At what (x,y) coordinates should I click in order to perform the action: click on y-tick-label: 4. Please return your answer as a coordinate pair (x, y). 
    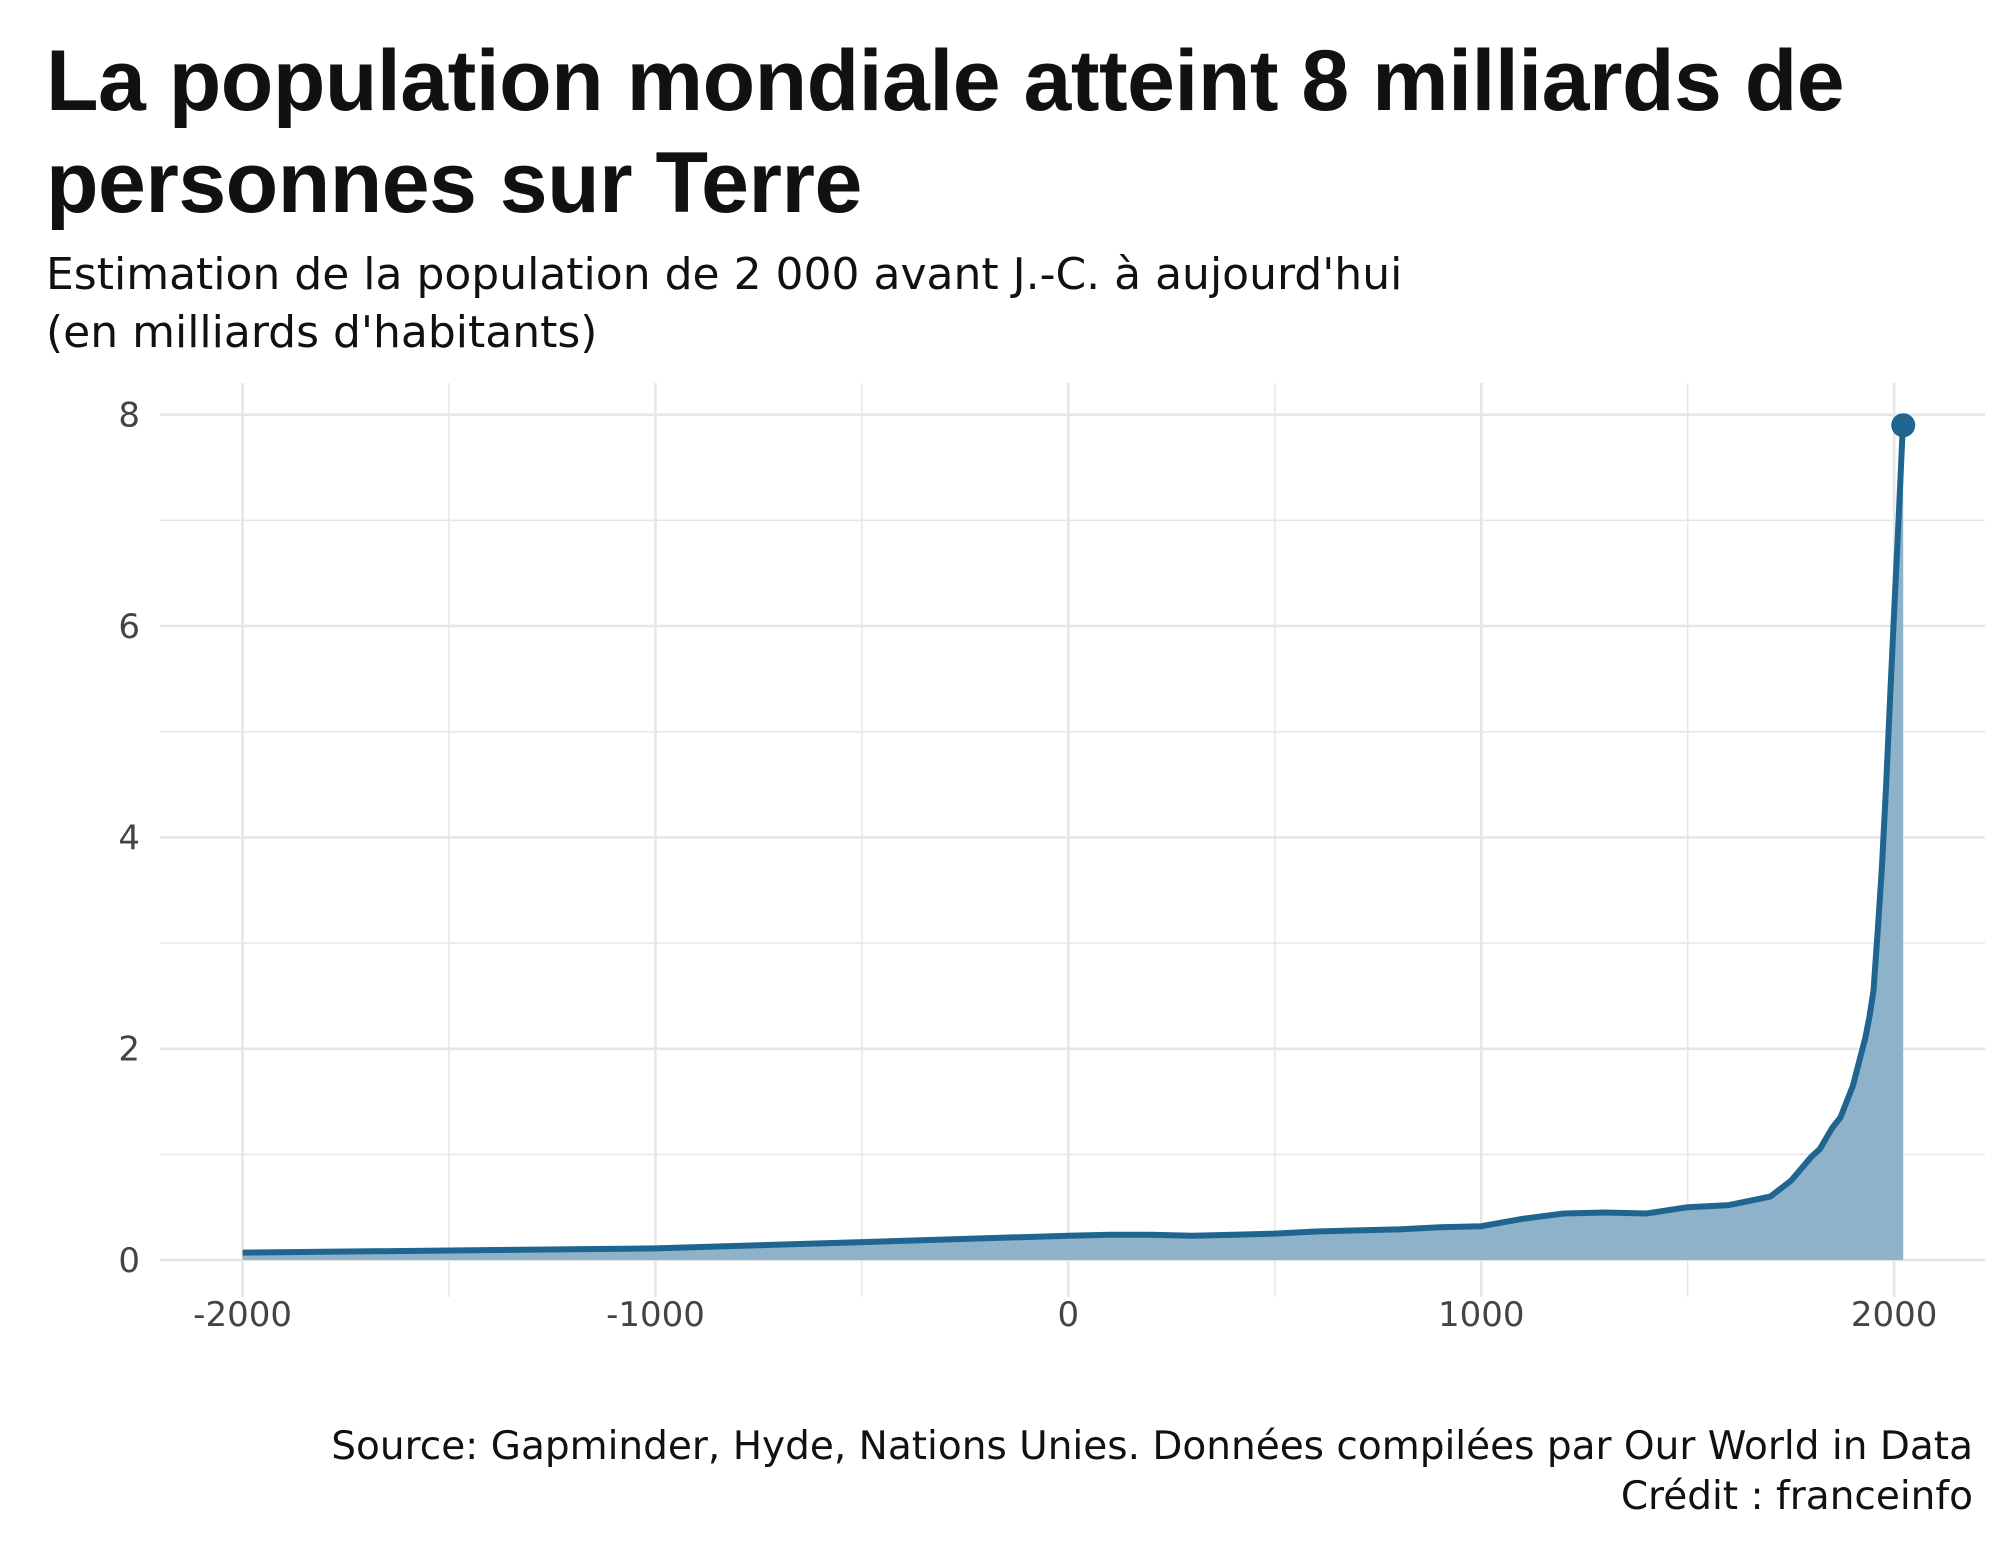
    Looking at the image, I should click on (129, 838).